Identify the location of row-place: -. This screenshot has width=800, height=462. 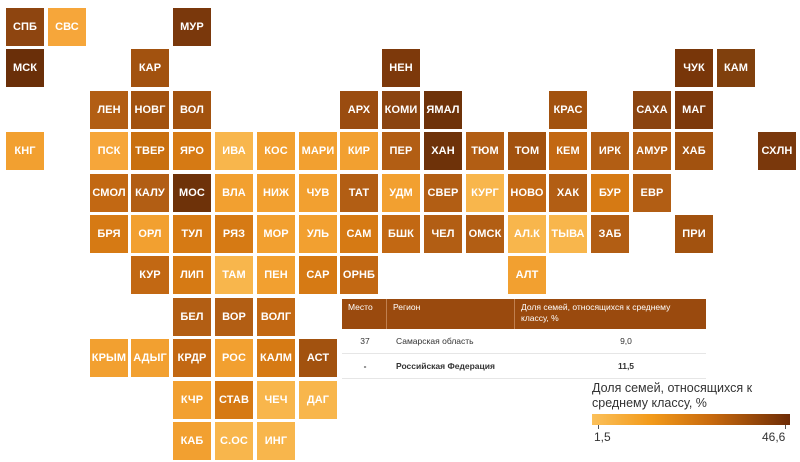
(365, 366).